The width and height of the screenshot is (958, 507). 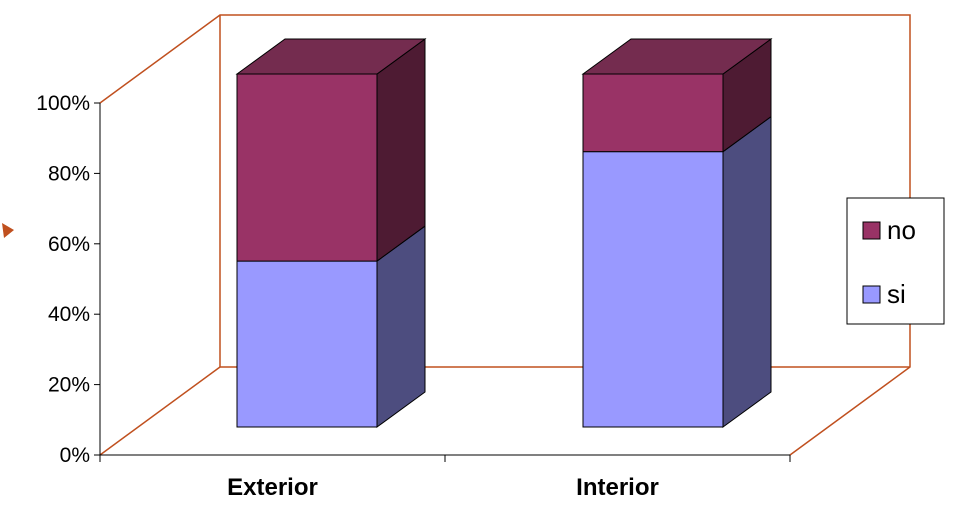 I want to click on bar-front-no-exterior, so click(x=307, y=167).